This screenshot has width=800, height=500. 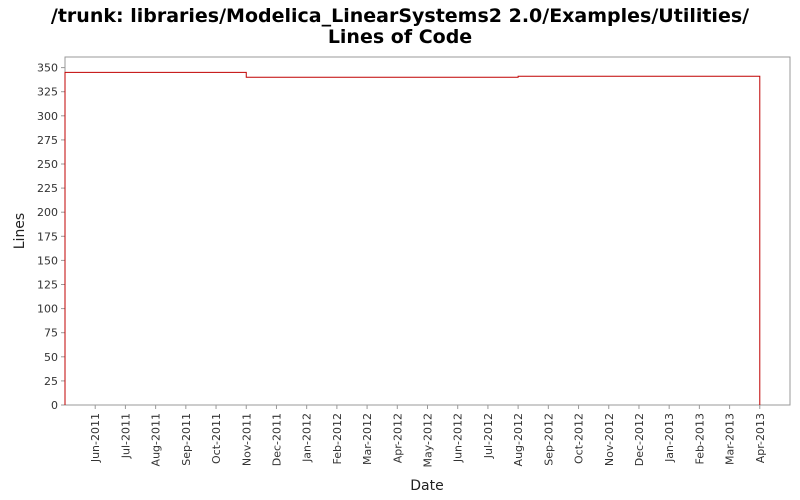 What do you see at coordinates (47, 236) in the screenshot?
I see `y-tick-label: 175` at bounding box center [47, 236].